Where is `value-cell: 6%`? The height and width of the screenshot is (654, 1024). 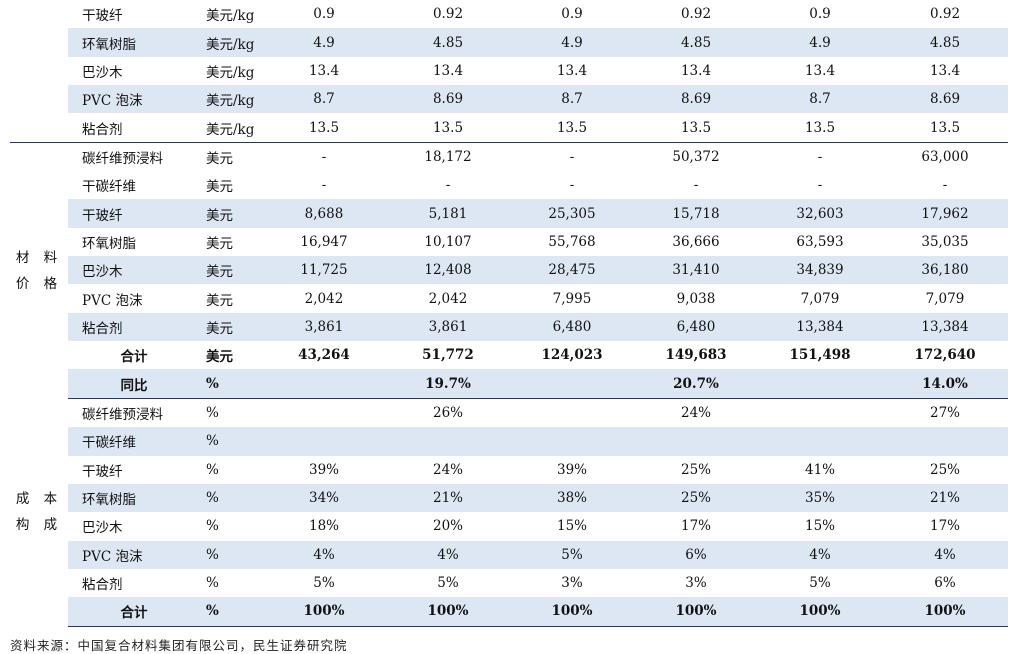 value-cell: 6% is located at coordinates (945, 583).